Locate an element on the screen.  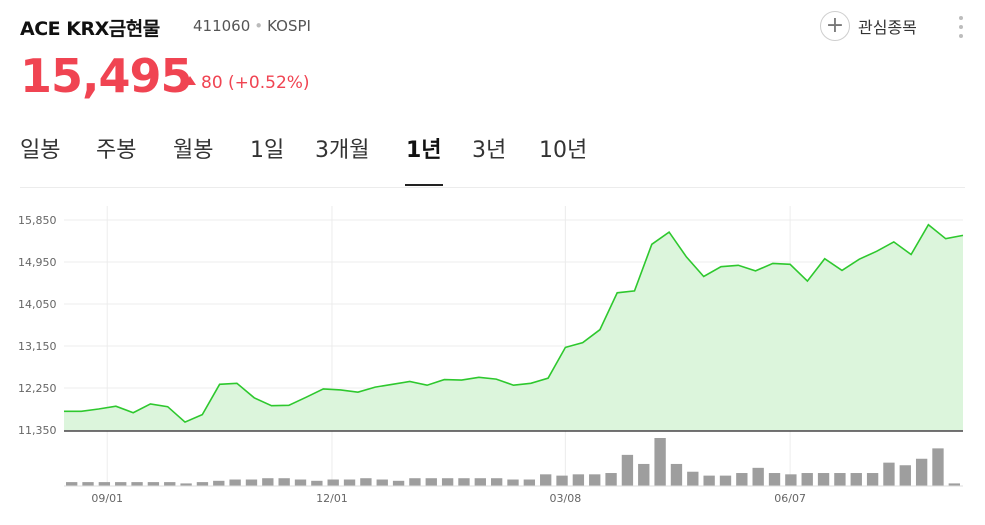
more-options-icon is located at coordinates (961, 27).